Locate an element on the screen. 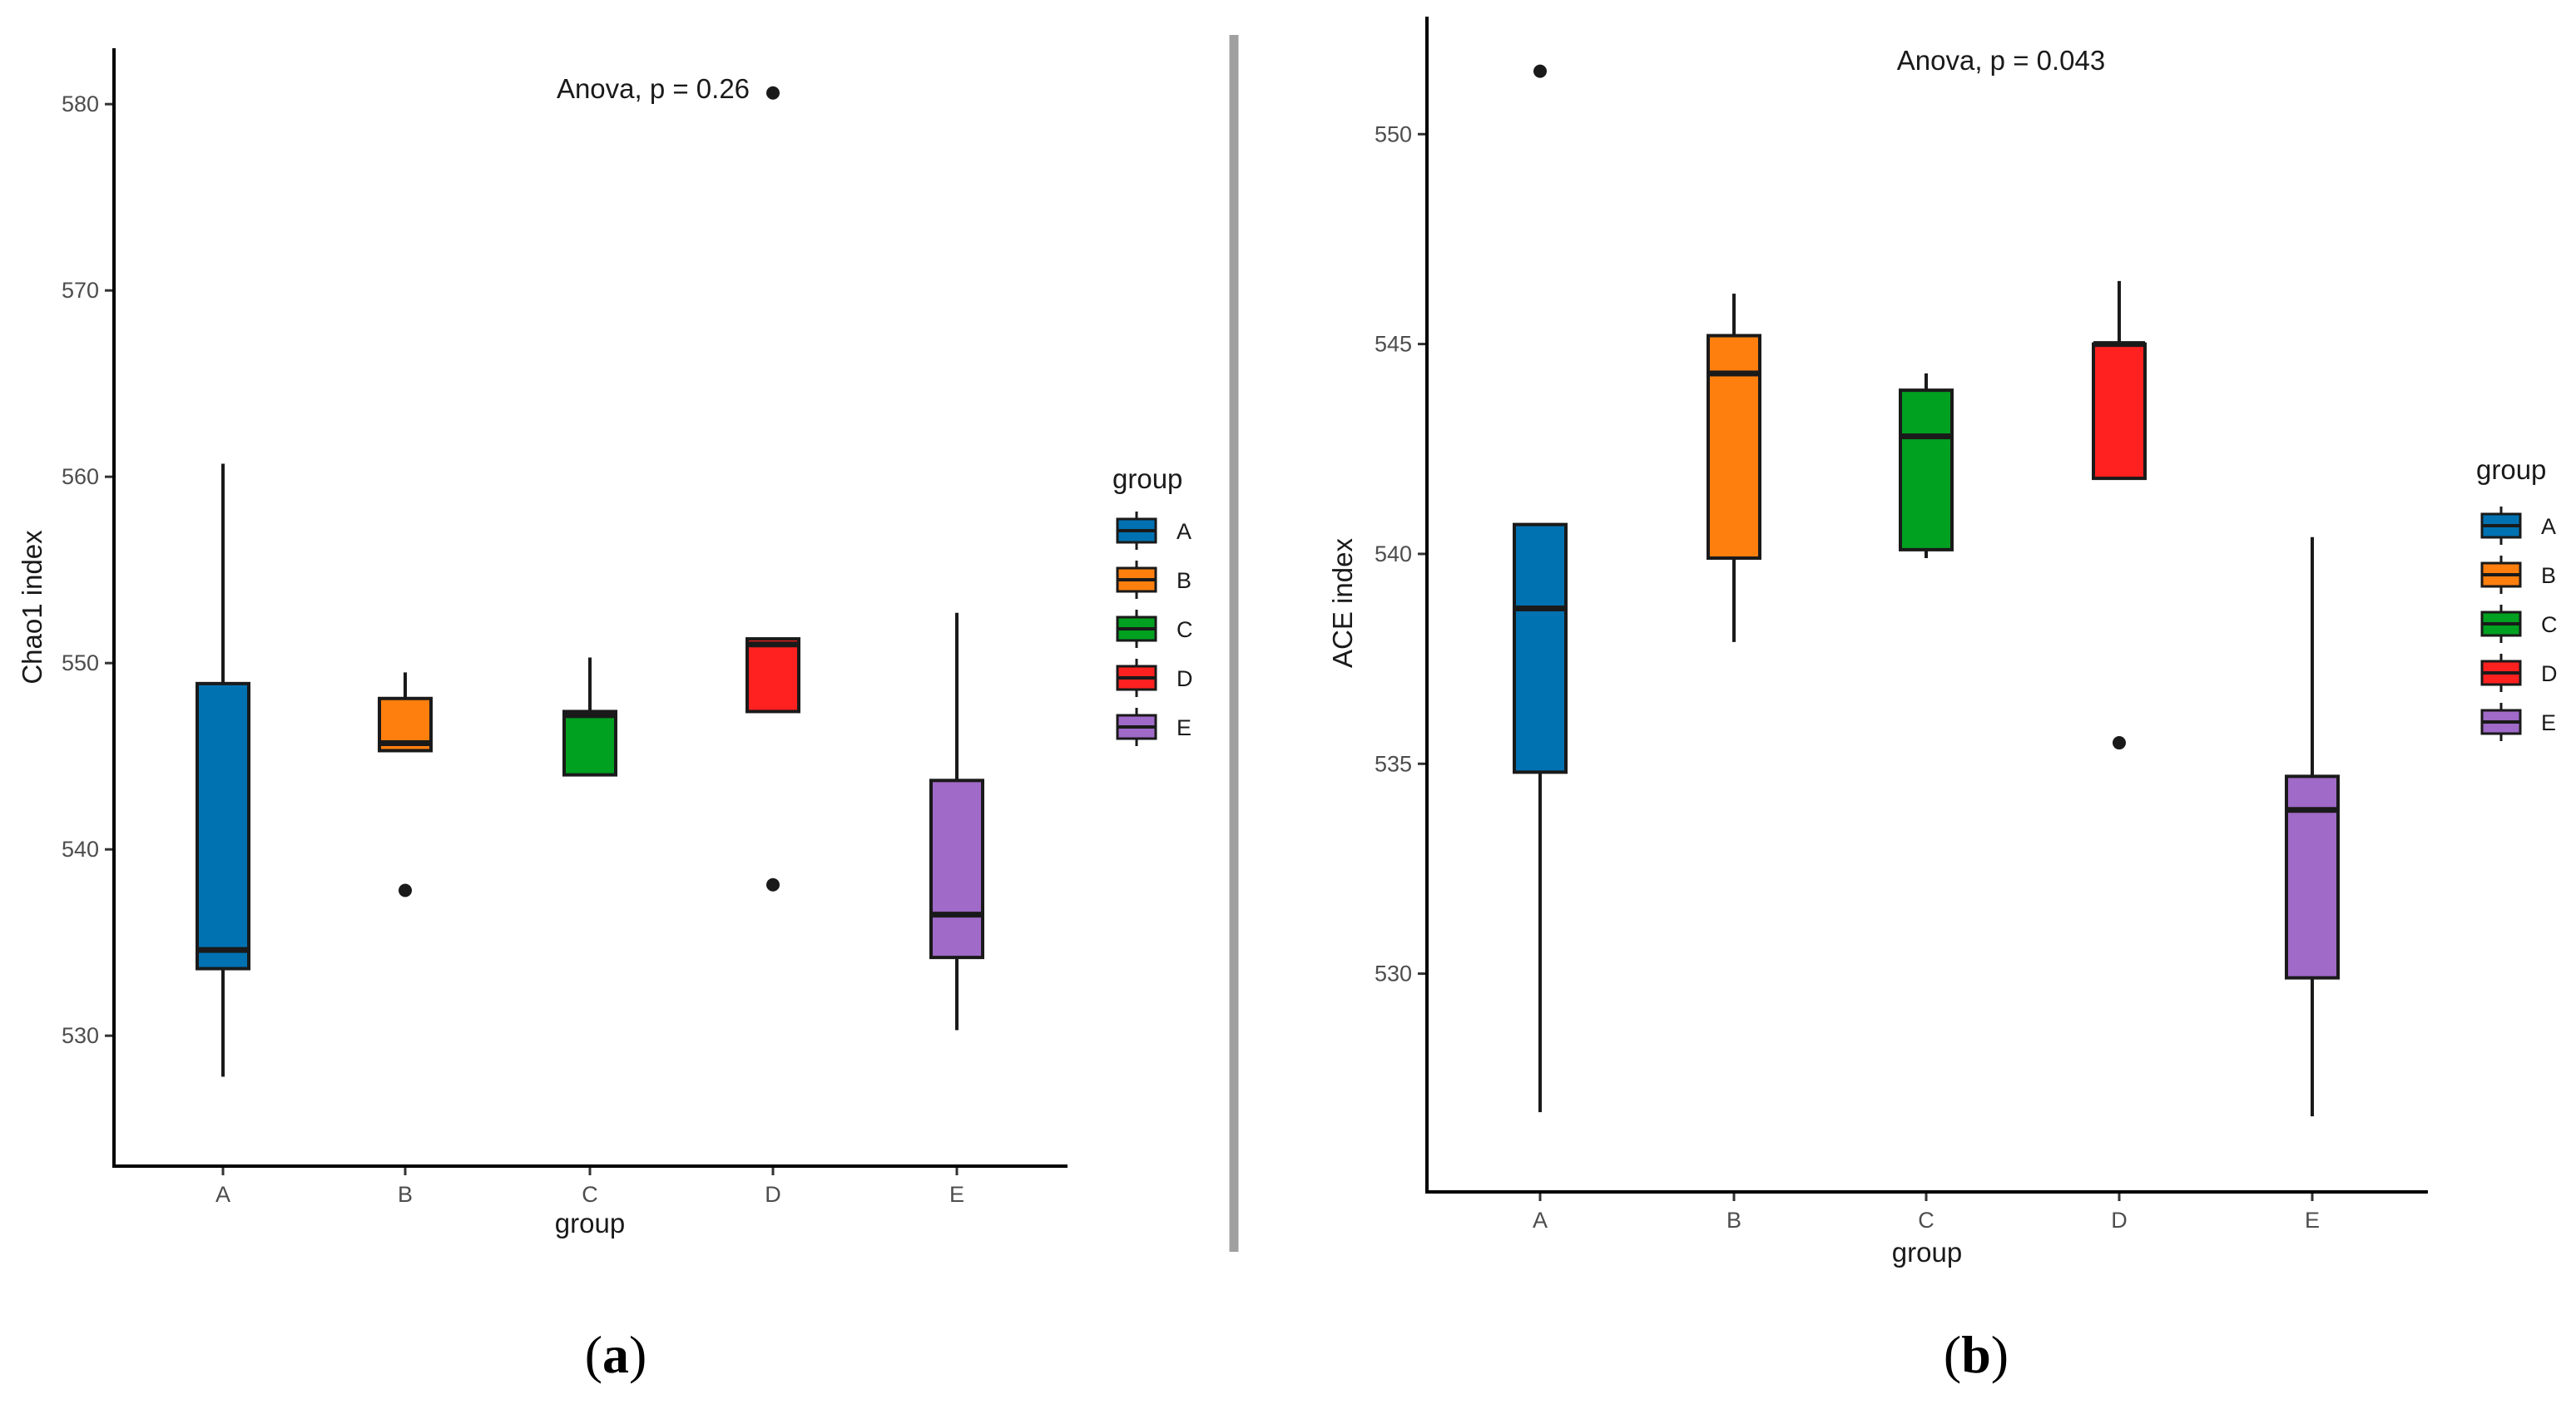 This screenshot has height=1409, width=2576. chart-a-y-axis: 530 540 550 560 570 580 is located at coordinates (88, 569).